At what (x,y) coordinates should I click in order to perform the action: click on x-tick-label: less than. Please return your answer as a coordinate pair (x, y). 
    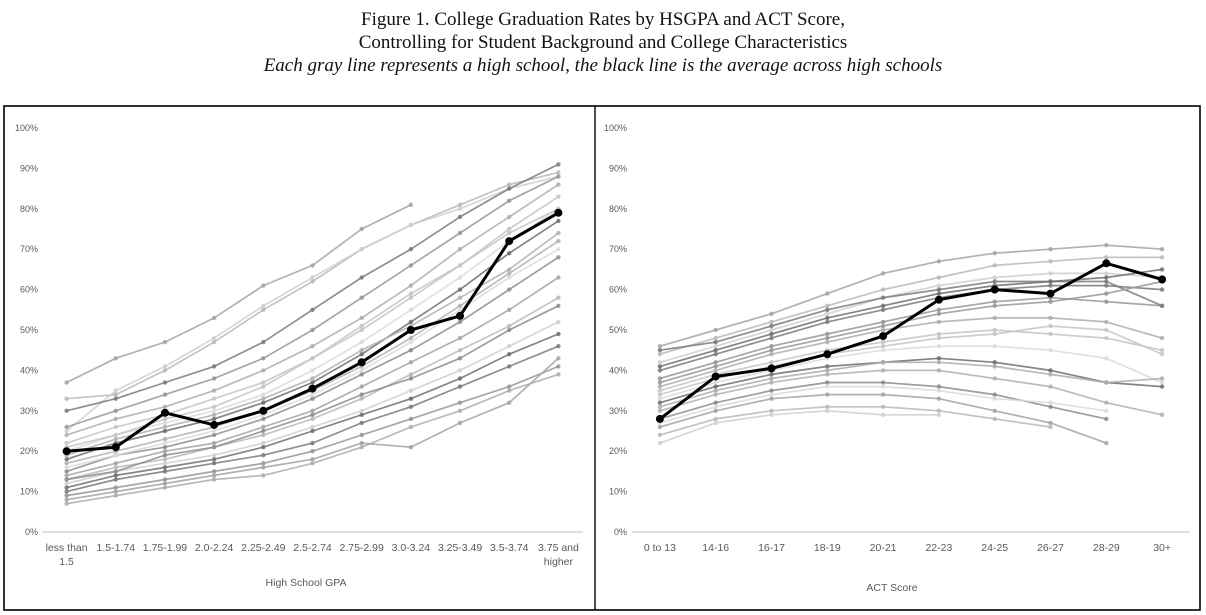
    Looking at the image, I should click on (67, 548).